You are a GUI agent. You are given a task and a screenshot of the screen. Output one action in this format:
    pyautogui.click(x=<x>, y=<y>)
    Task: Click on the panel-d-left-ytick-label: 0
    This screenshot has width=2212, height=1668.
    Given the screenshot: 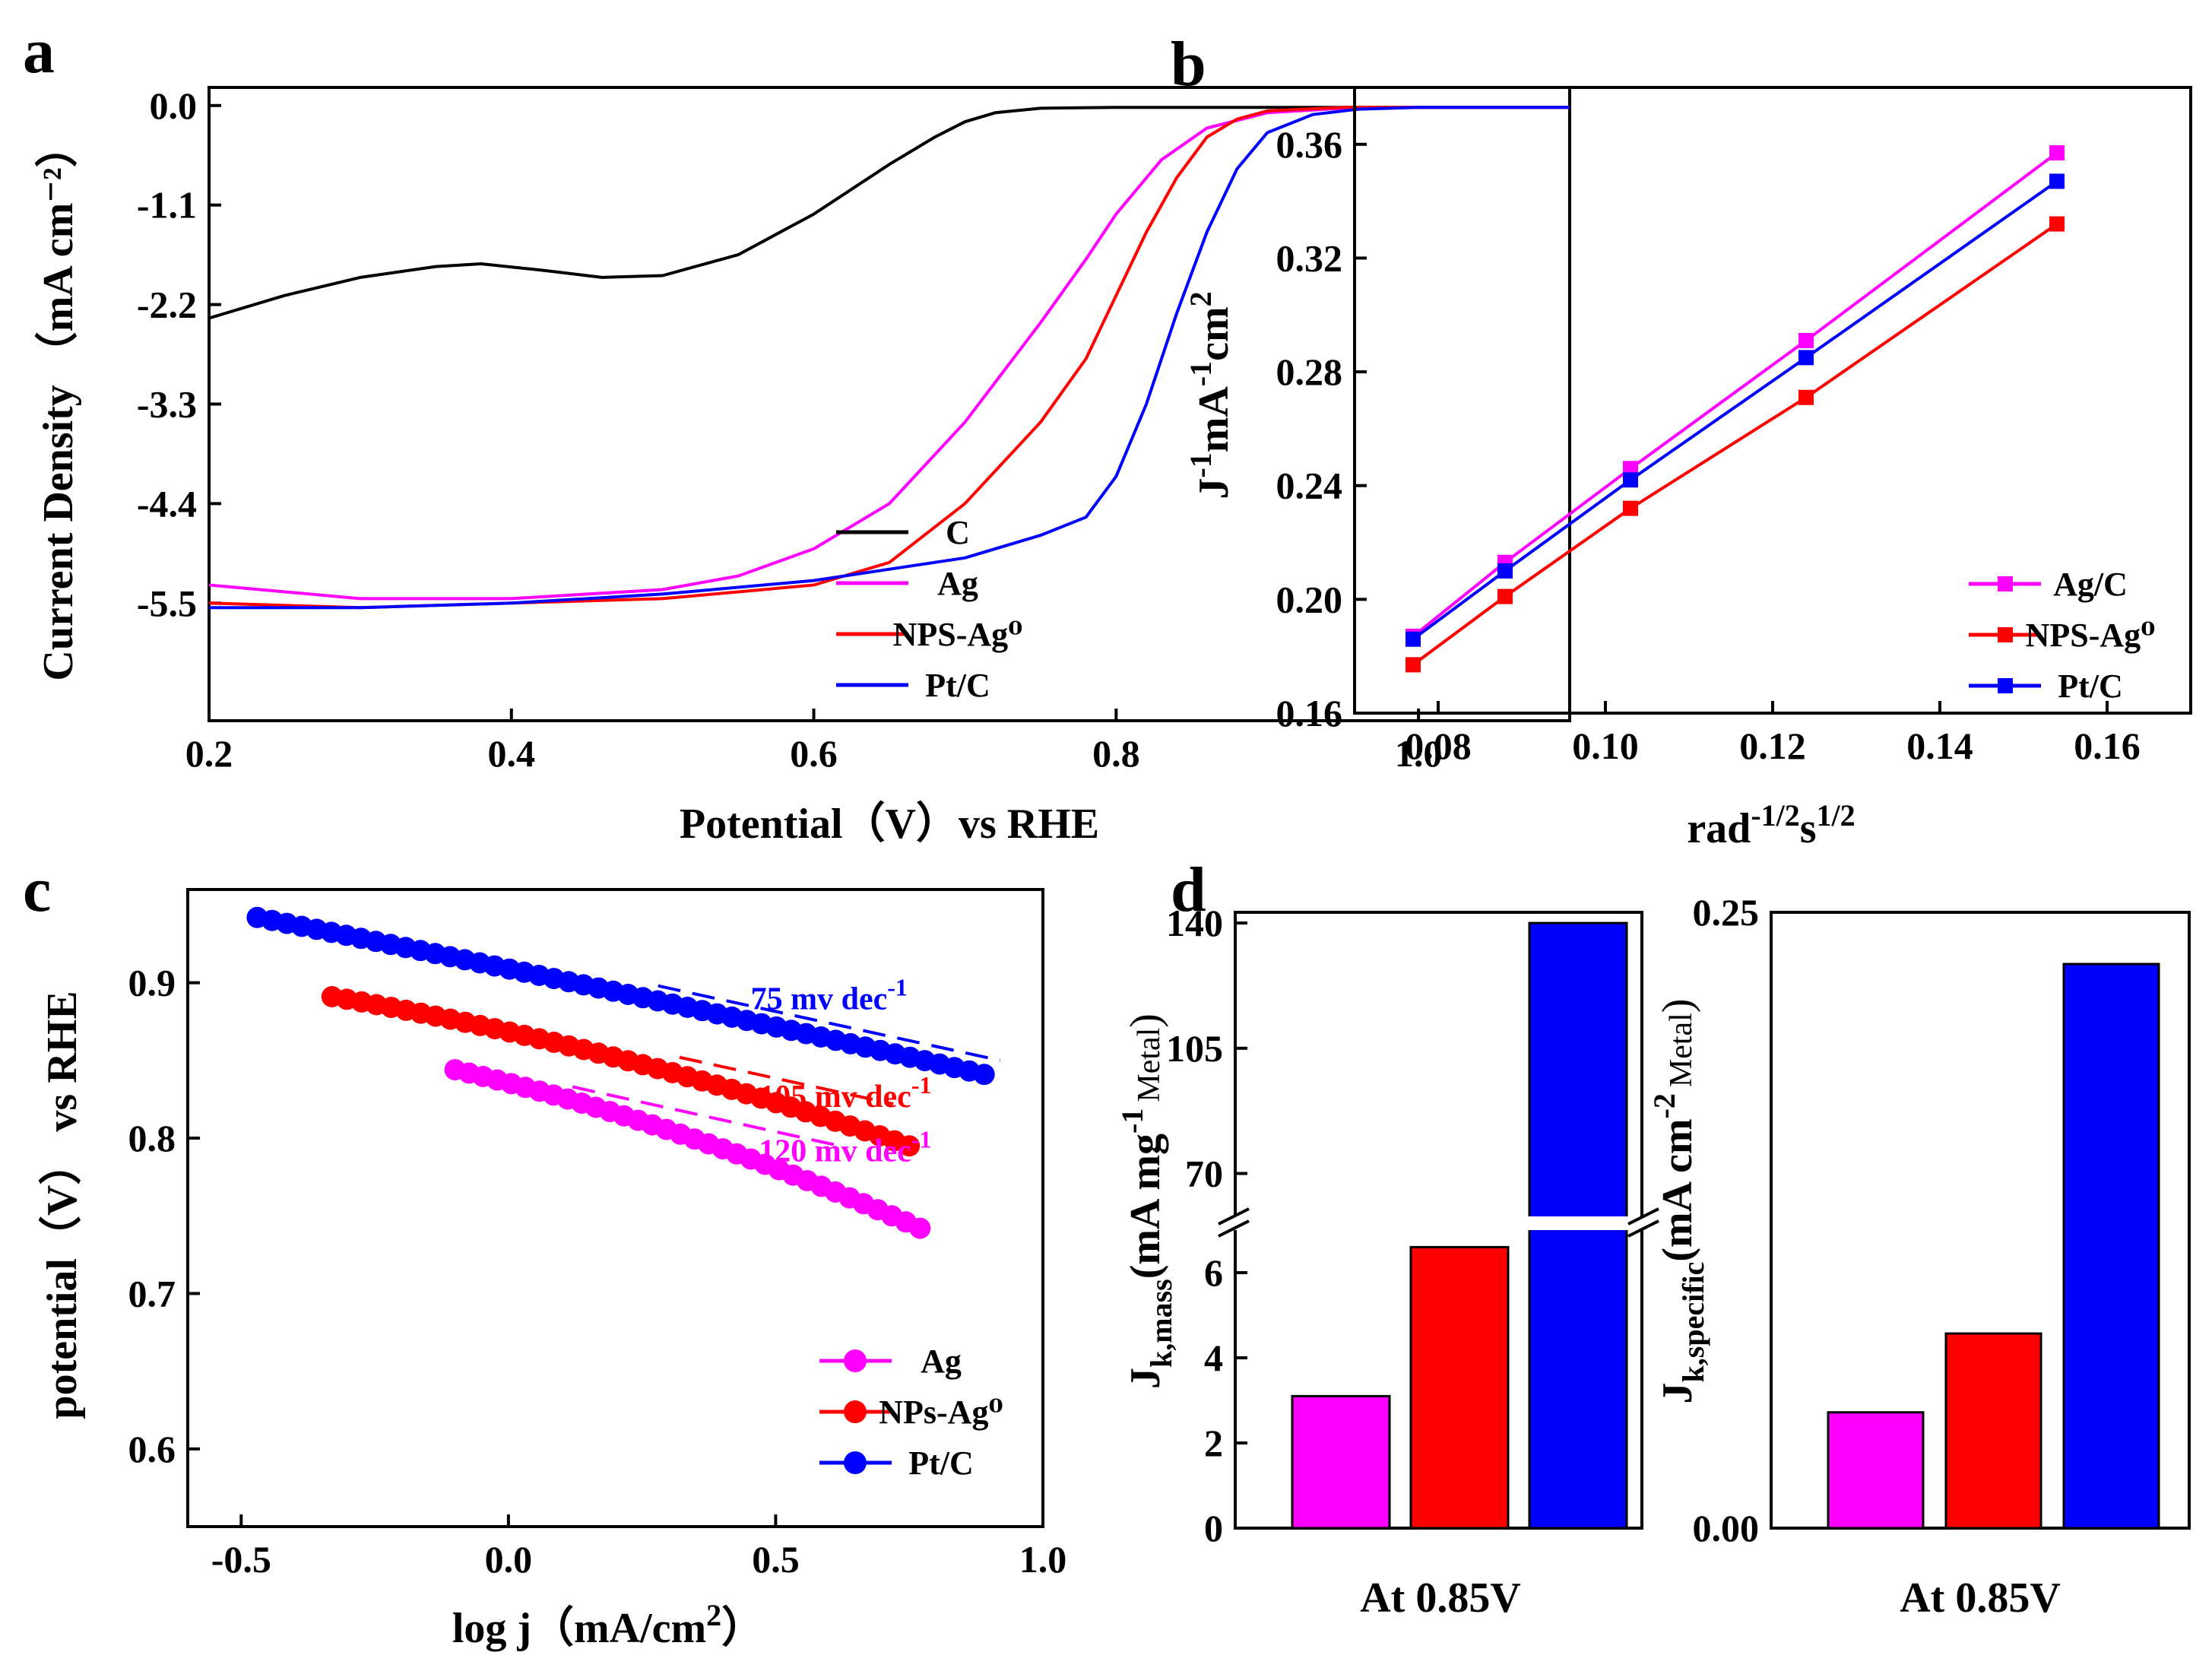 What is the action you would take?
    pyautogui.click(x=1213, y=1528)
    